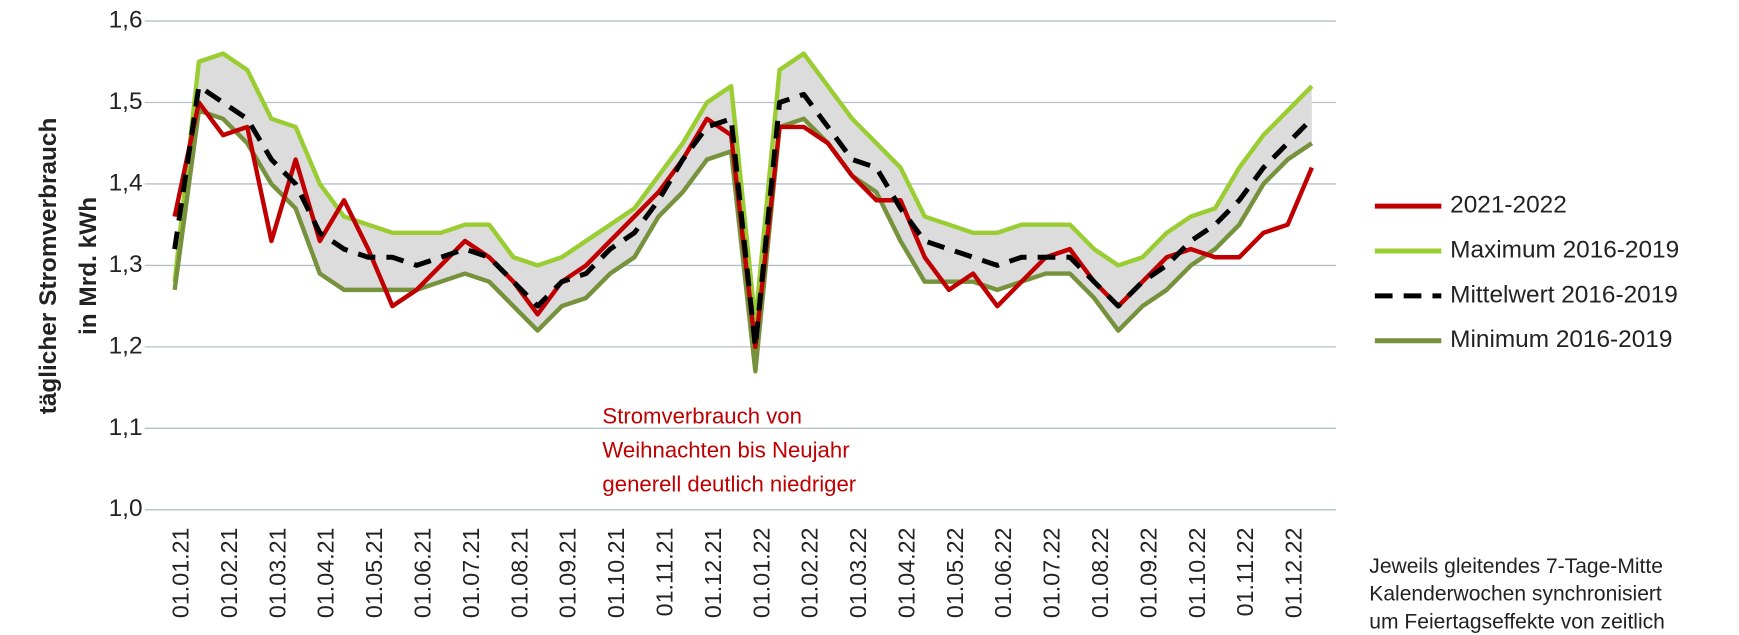 The height and width of the screenshot is (635, 1739). What do you see at coordinates (1100, 573) in the screenshot?
I see `x-tick-label: 01.08.22` at bounding box center [1100, 573].